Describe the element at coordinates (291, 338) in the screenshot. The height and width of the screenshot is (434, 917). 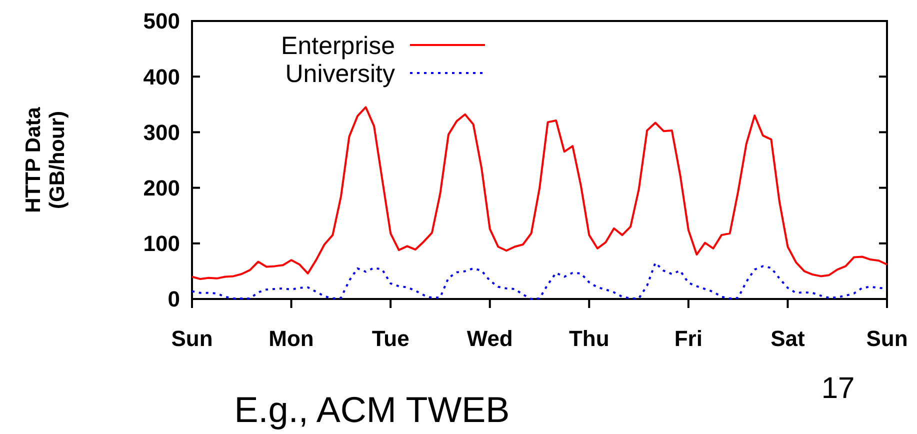
I see `x-tick-label: Mon` at that location.